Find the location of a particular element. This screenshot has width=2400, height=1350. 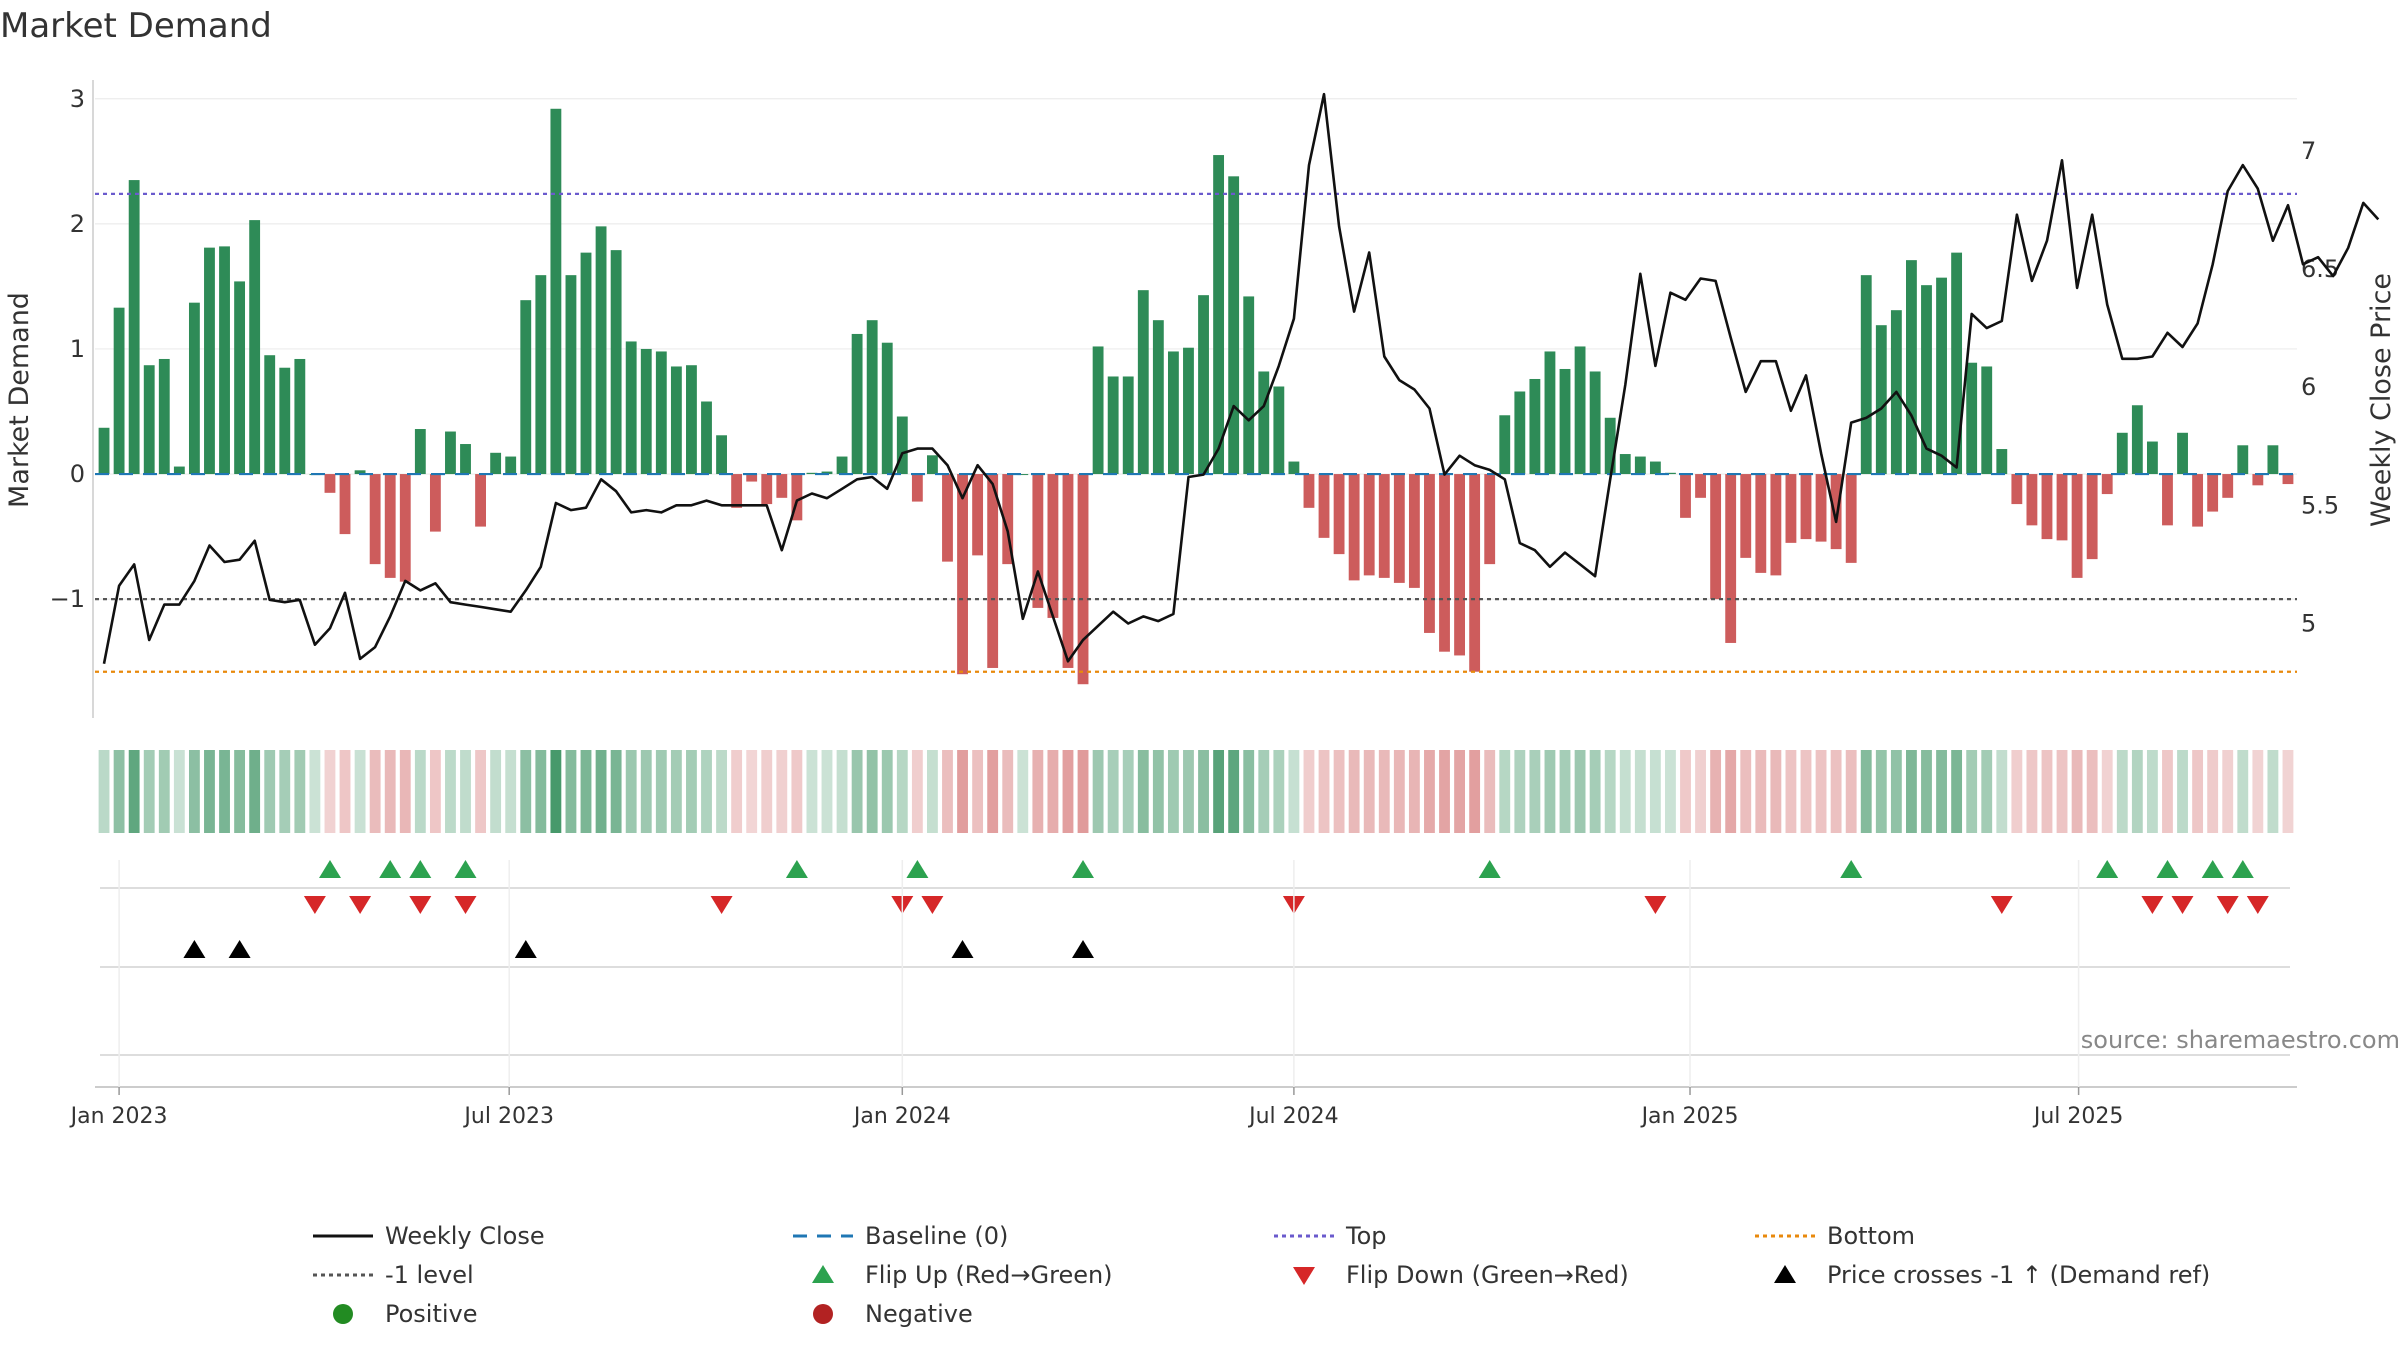

legend-item: Positive is located at coordinates (405, 1314).